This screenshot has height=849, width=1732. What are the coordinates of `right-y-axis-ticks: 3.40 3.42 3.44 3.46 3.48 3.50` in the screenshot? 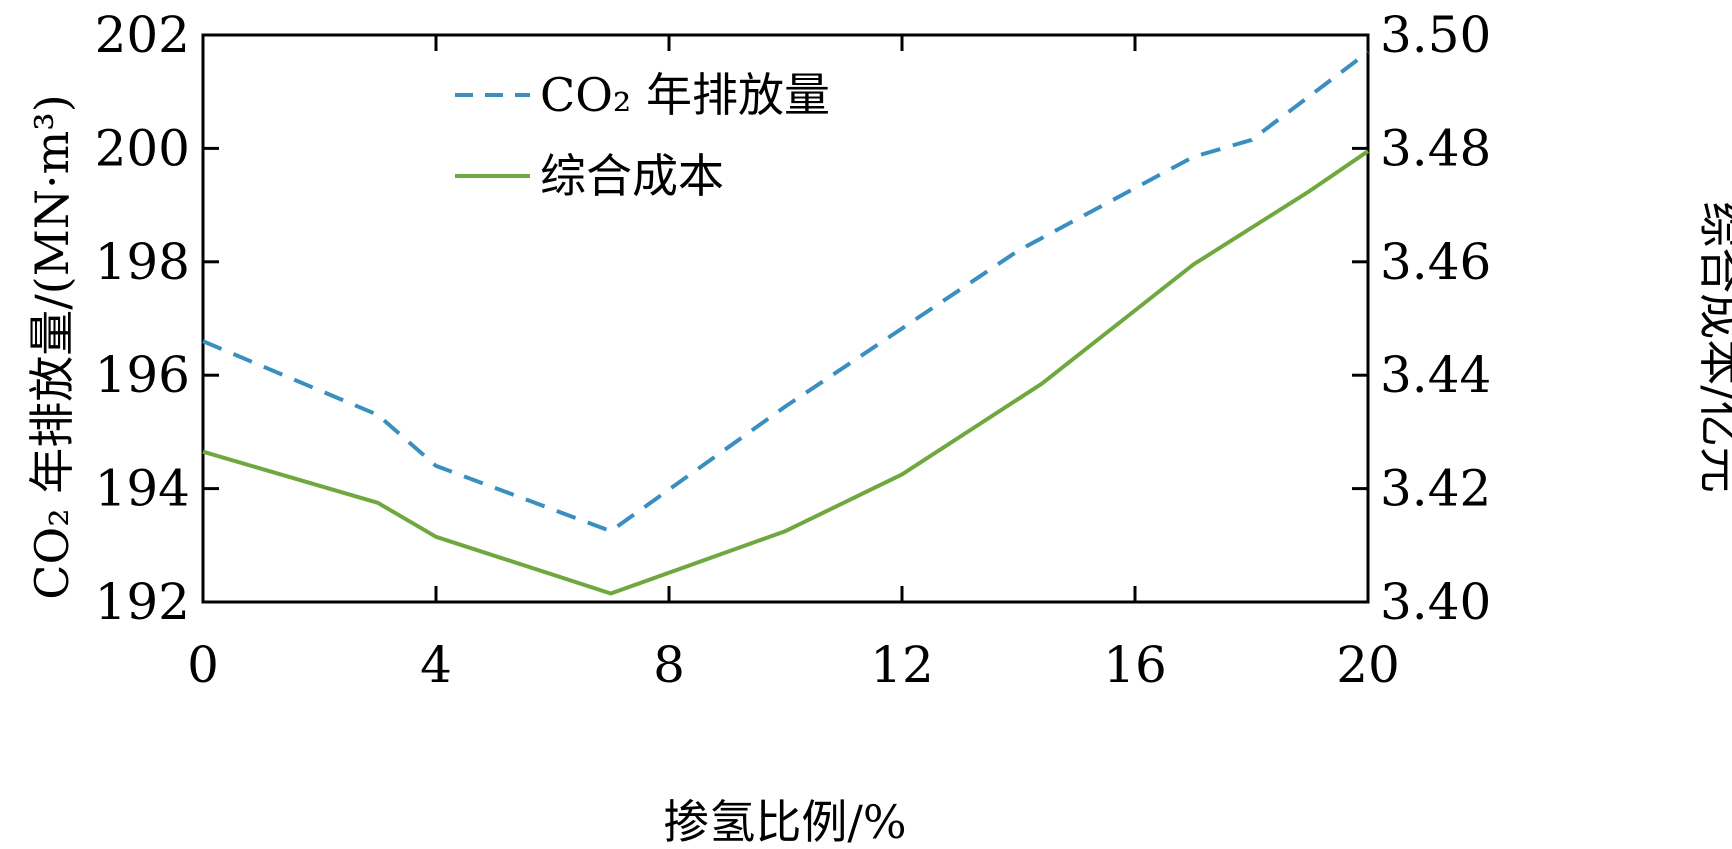 It's located at (1421, 318).